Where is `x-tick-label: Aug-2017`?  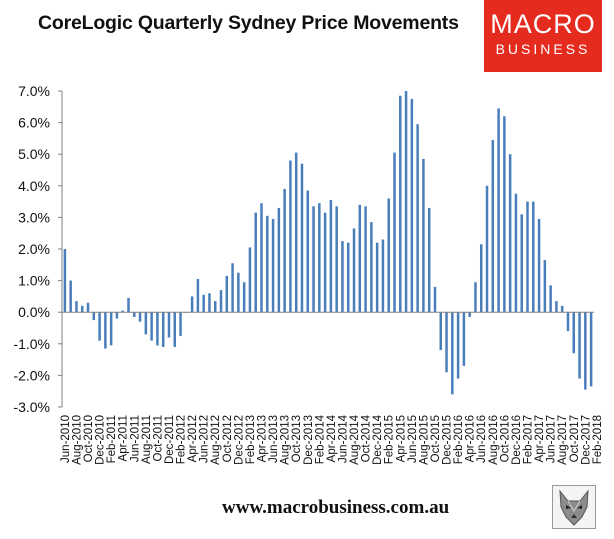
x-tick-label: Aug-2017 is located at coordinates (563, 440).